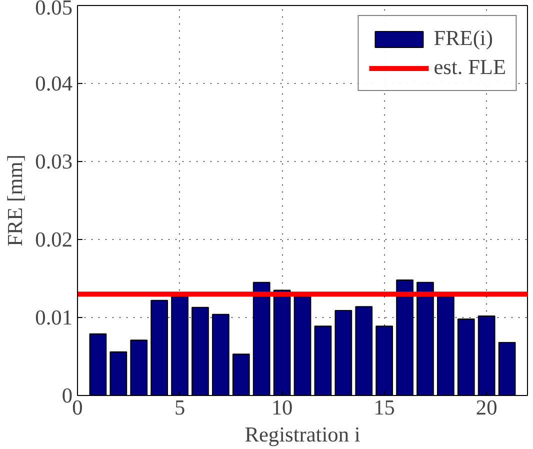 The height and width of the screenshot is (449, 533). I want to click on y-tick-label: 0.04, so click(54, 84).